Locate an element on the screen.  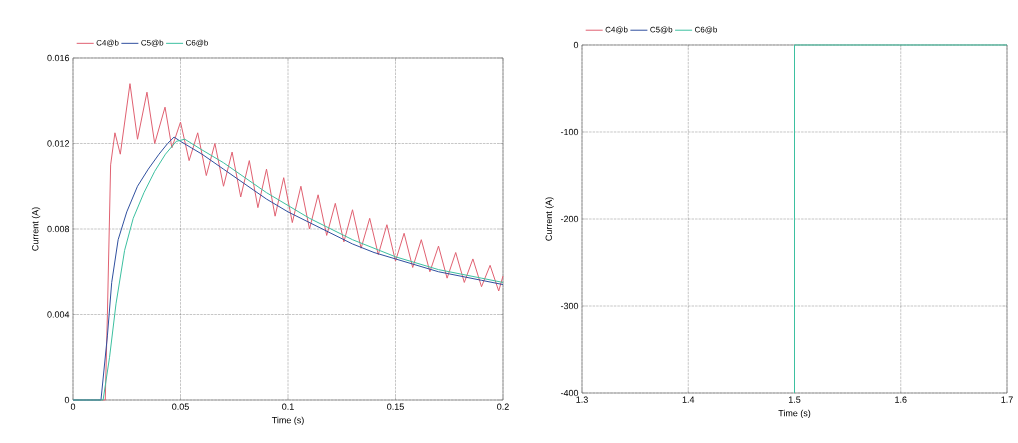
x-tick-label: 1.6 is located at coordinates (901, 399).